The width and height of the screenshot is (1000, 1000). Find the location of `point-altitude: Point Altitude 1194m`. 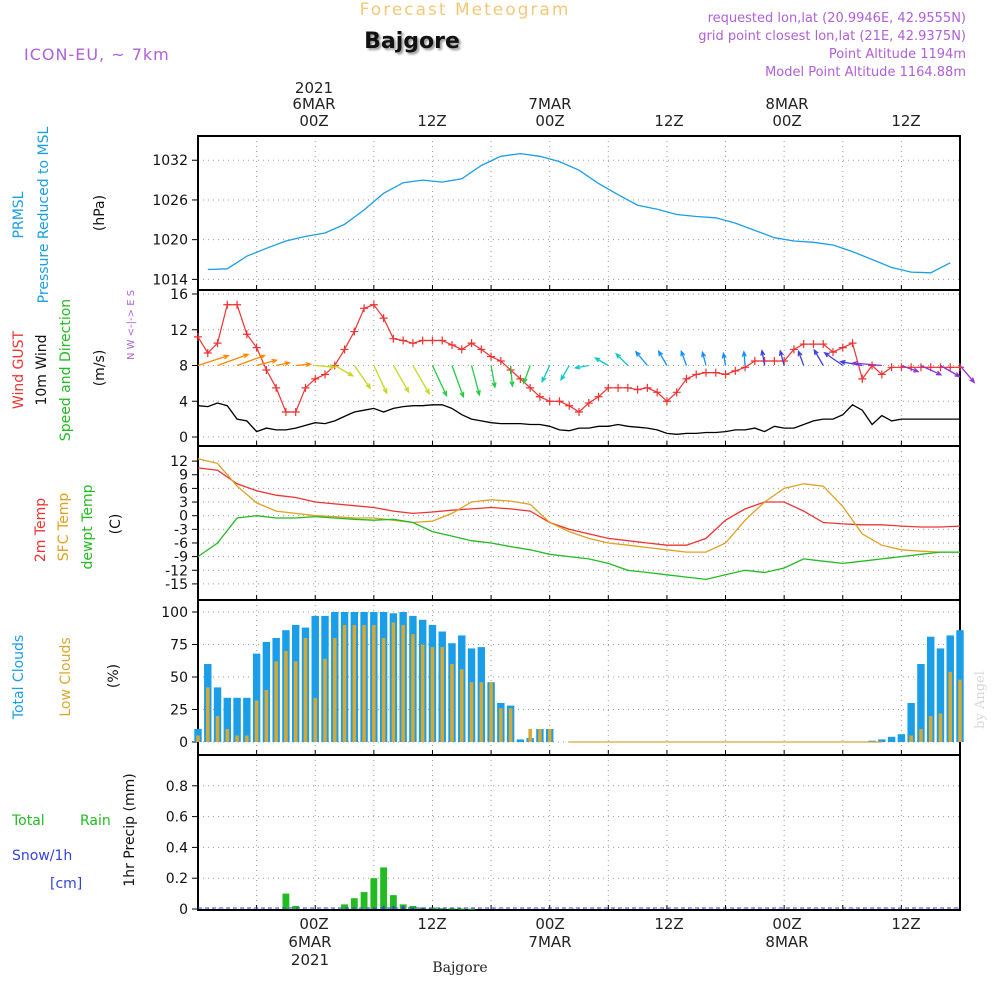

point-altitude: Point Altitude 1194m is located at coordinates (897, 54).